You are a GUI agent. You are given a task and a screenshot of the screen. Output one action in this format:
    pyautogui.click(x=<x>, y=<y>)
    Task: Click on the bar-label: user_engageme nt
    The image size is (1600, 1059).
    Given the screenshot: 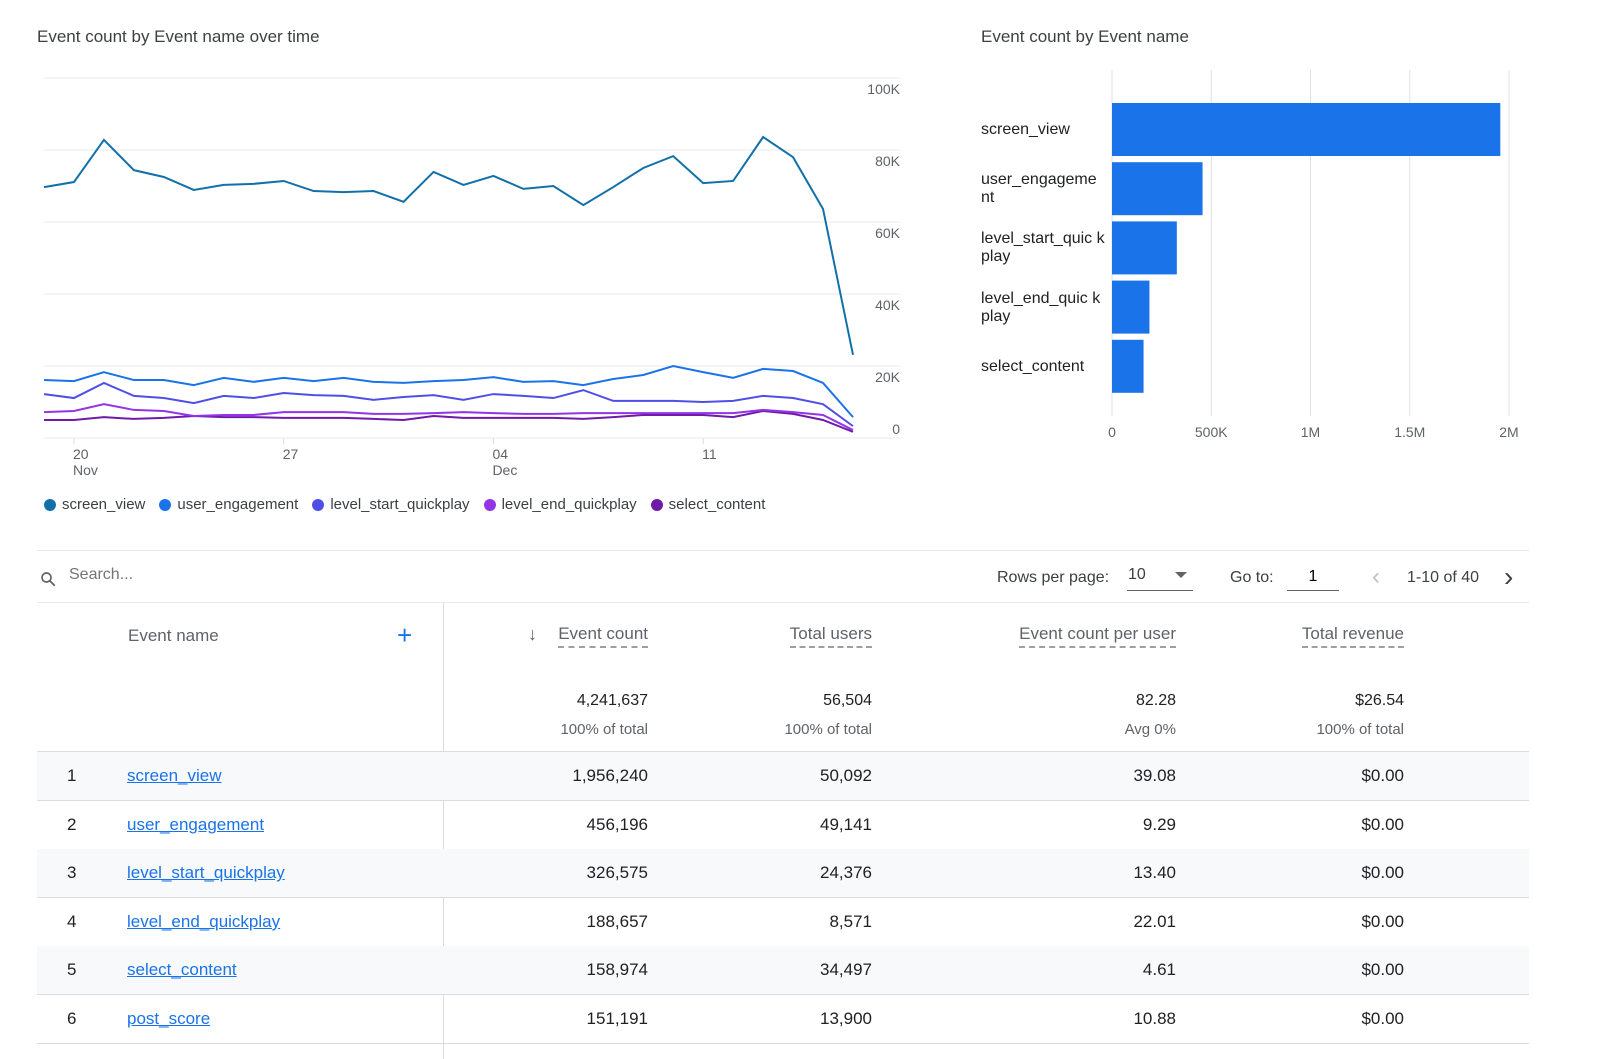 What is the action you would take?
    pyautogui.click(x=1039, y=189)
    